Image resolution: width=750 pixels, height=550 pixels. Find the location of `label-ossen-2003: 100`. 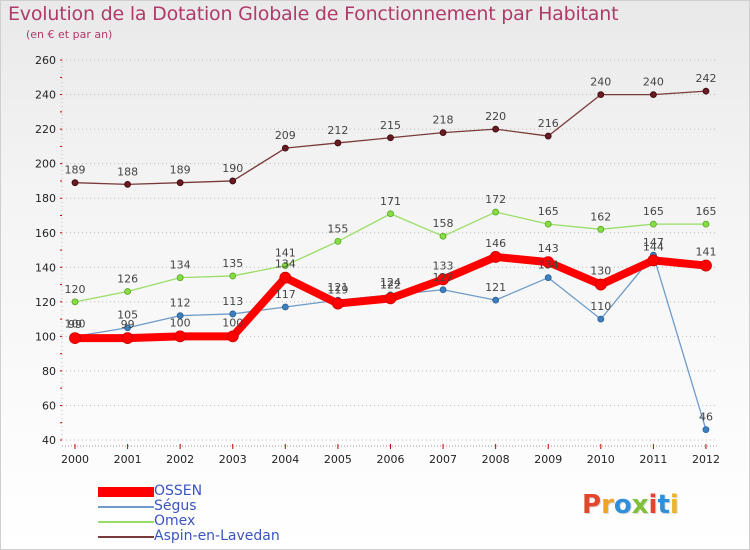

label-ossen-2003: 100 is located at coordinates (232, 322).